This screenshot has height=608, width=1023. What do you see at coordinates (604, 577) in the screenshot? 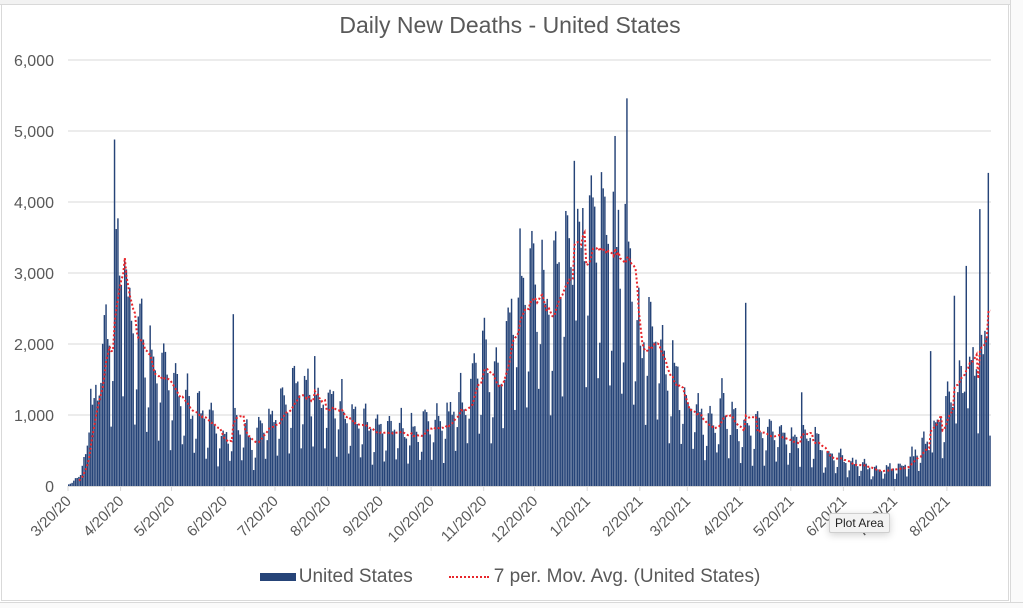
I see `legend-item-moving-average: 7 per. Mov. Avg. (United States)` at bounding box center [604, 577].